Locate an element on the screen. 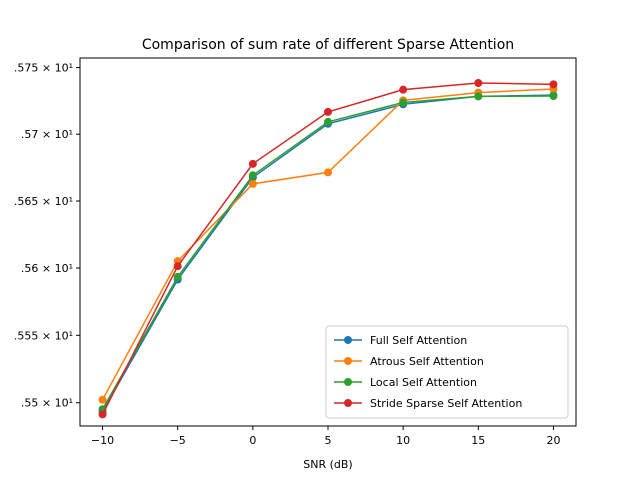  x-tick-label: −5 is located at coordinates (178, 440).